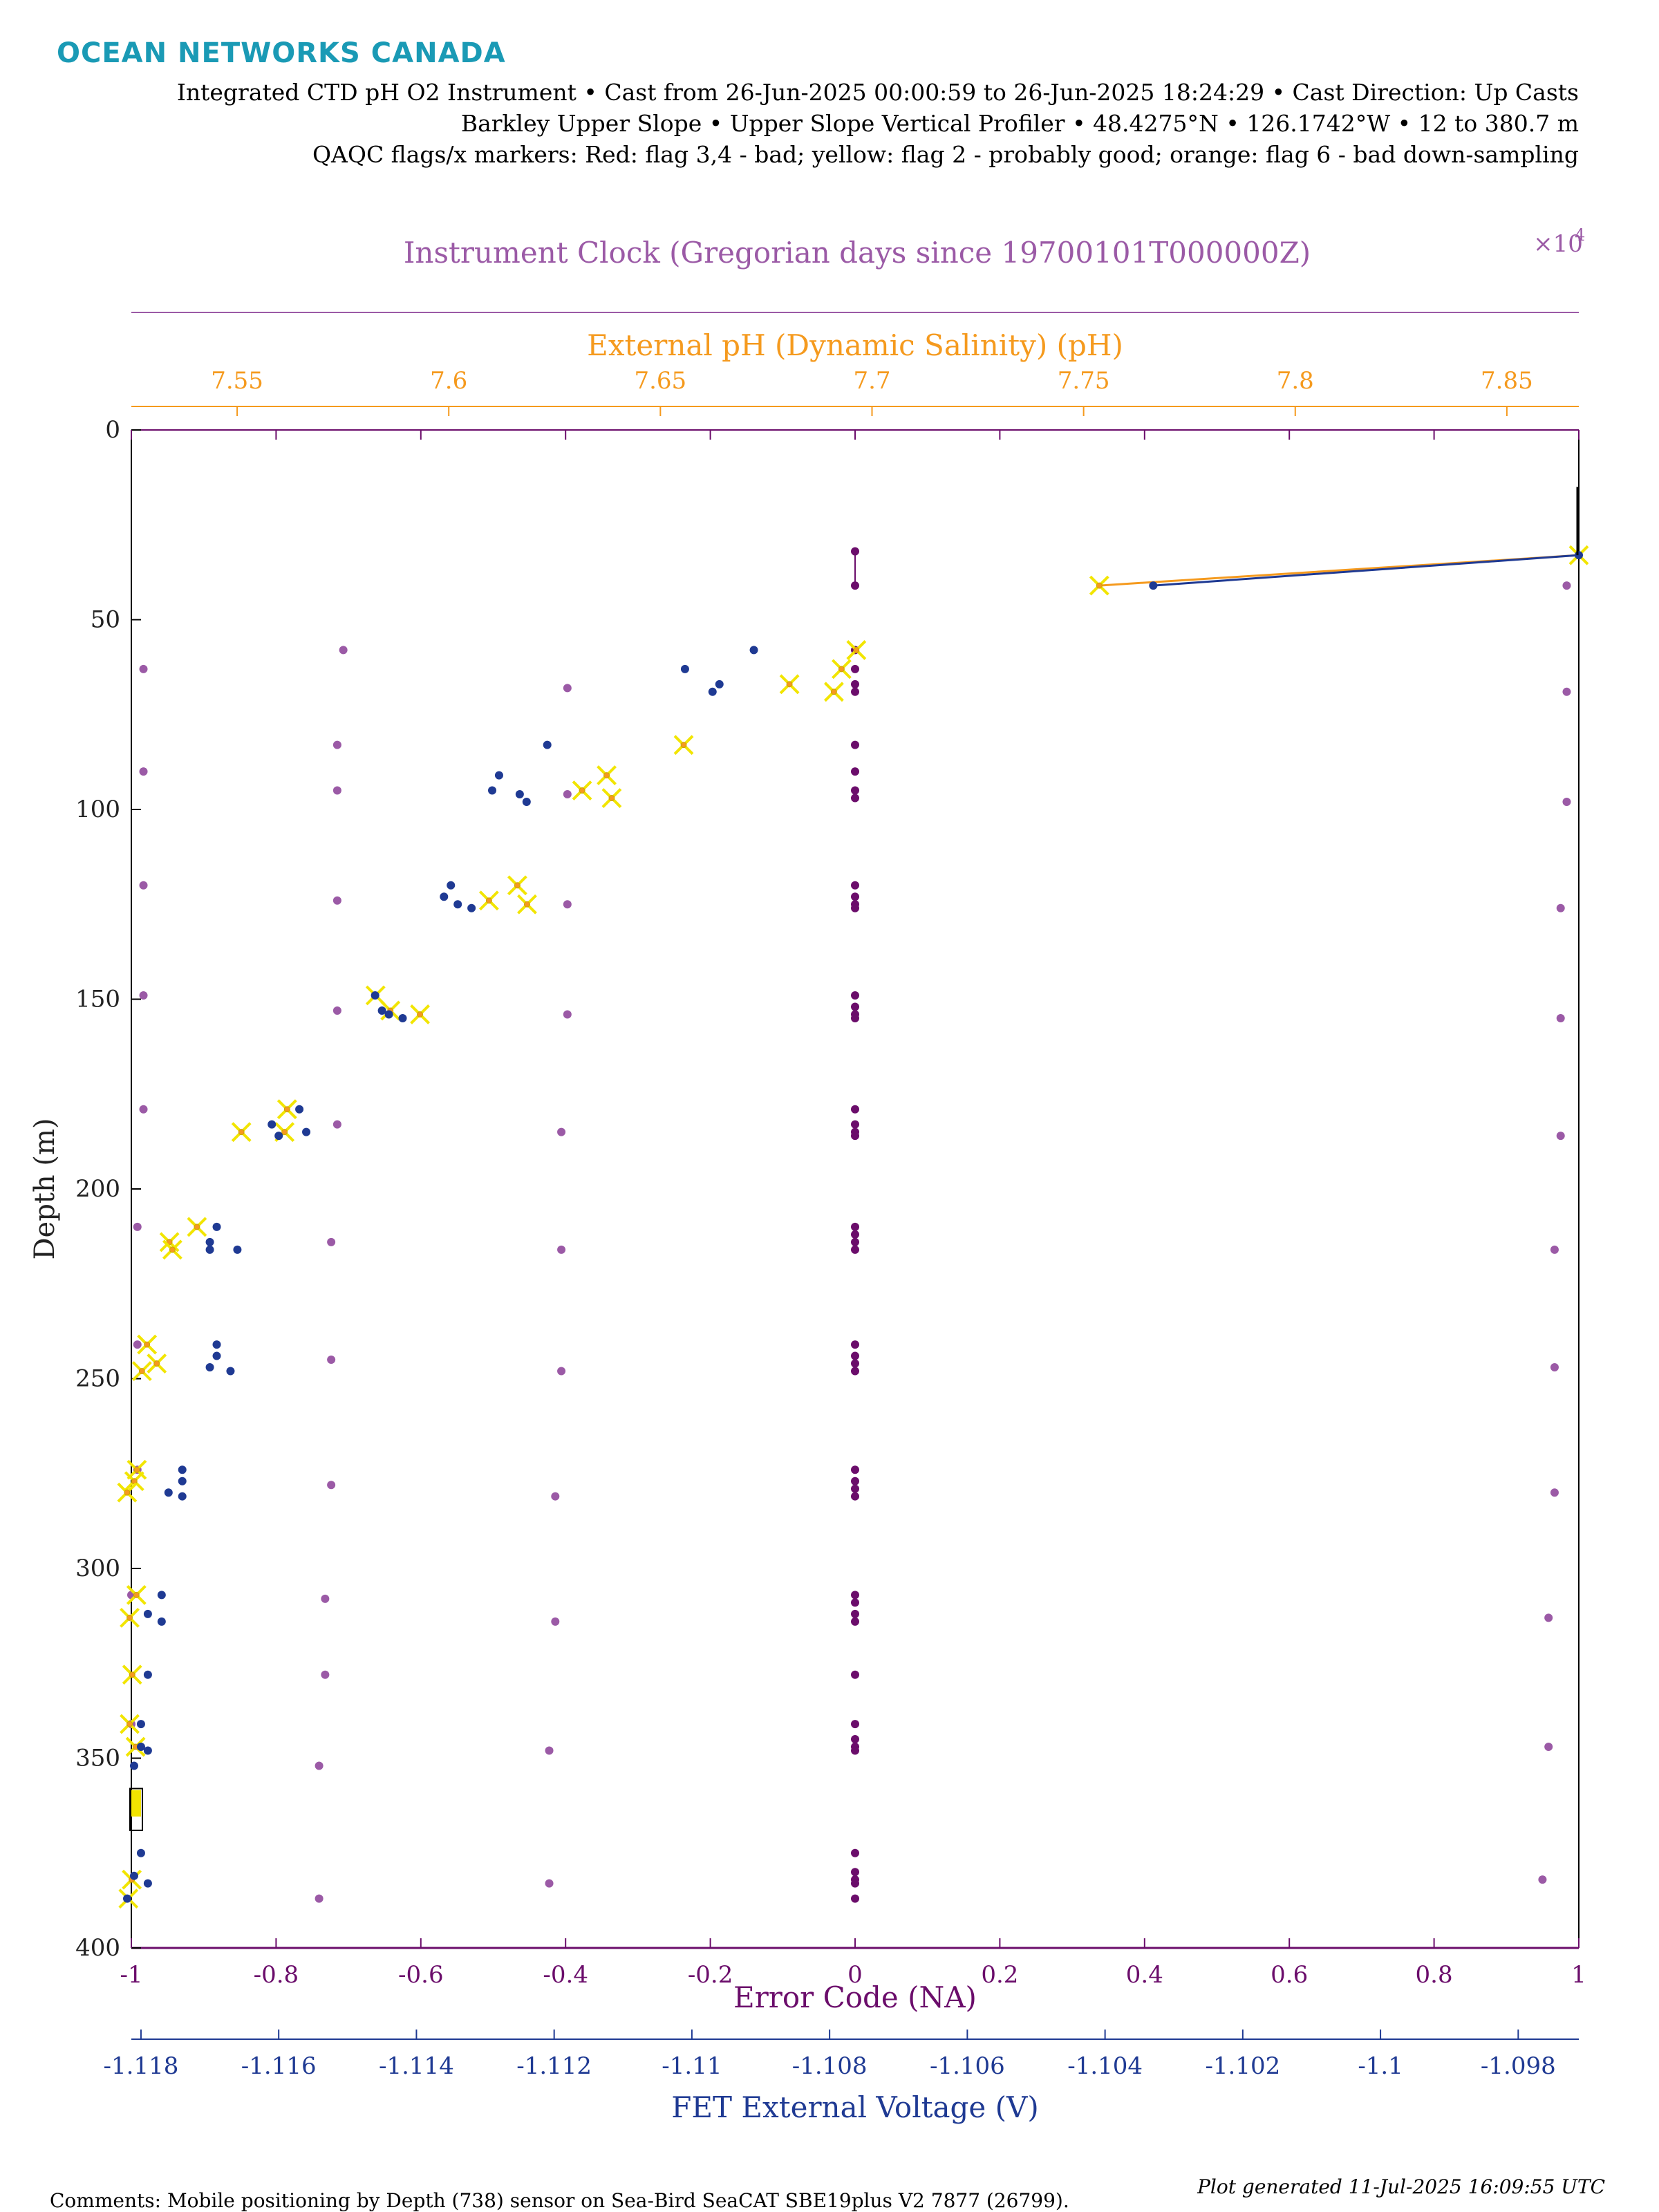 The height and width of the screenshot is (2212, 1659). What do you see at coordinates (131, 1975) in the screenshot?
I see `error-tick-label: -1` at bounding box center [131, 1975].